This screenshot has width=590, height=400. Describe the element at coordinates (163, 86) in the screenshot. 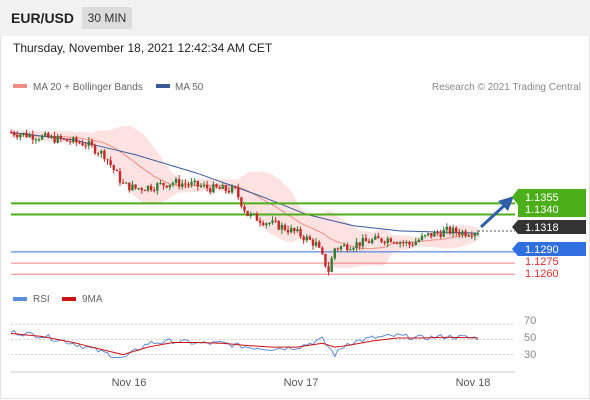

I see `legend-ma50-swatch` at that location.